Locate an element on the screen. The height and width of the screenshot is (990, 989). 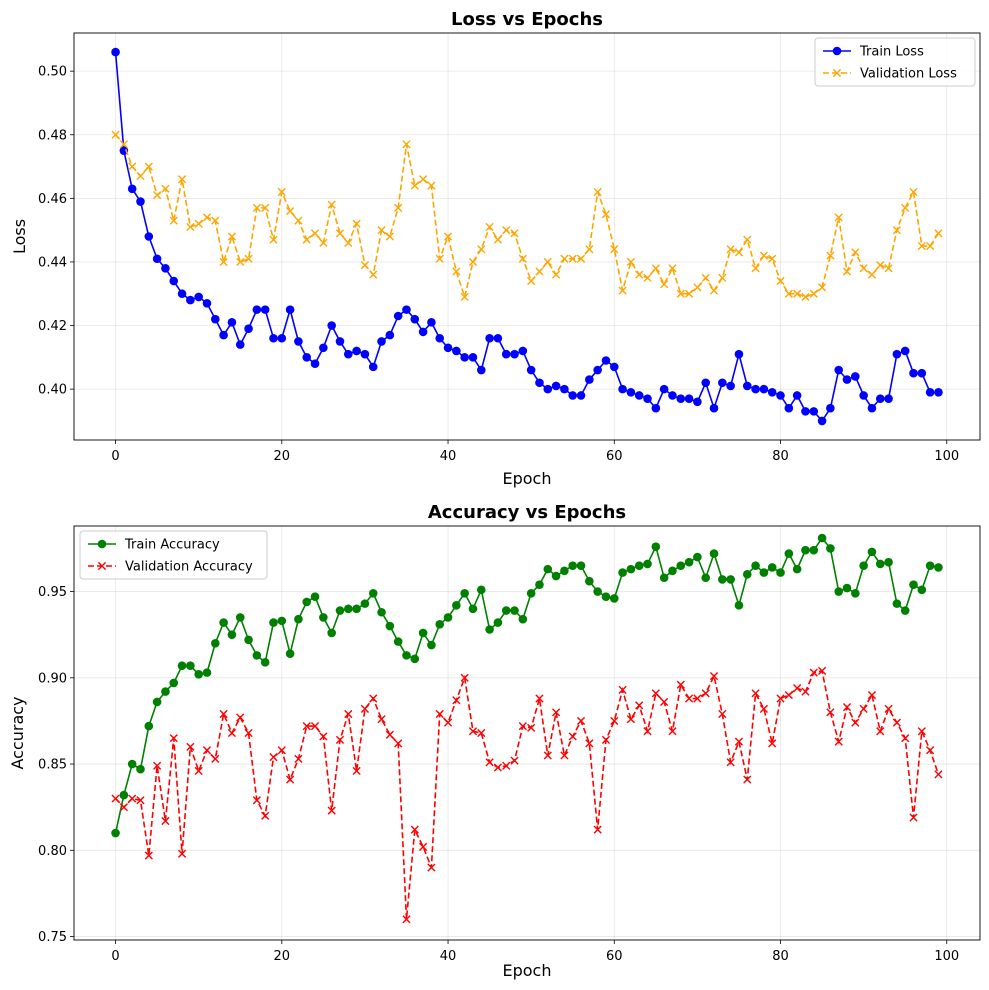
y-tick-label: 0.48 is located at coordinates (52, 135).